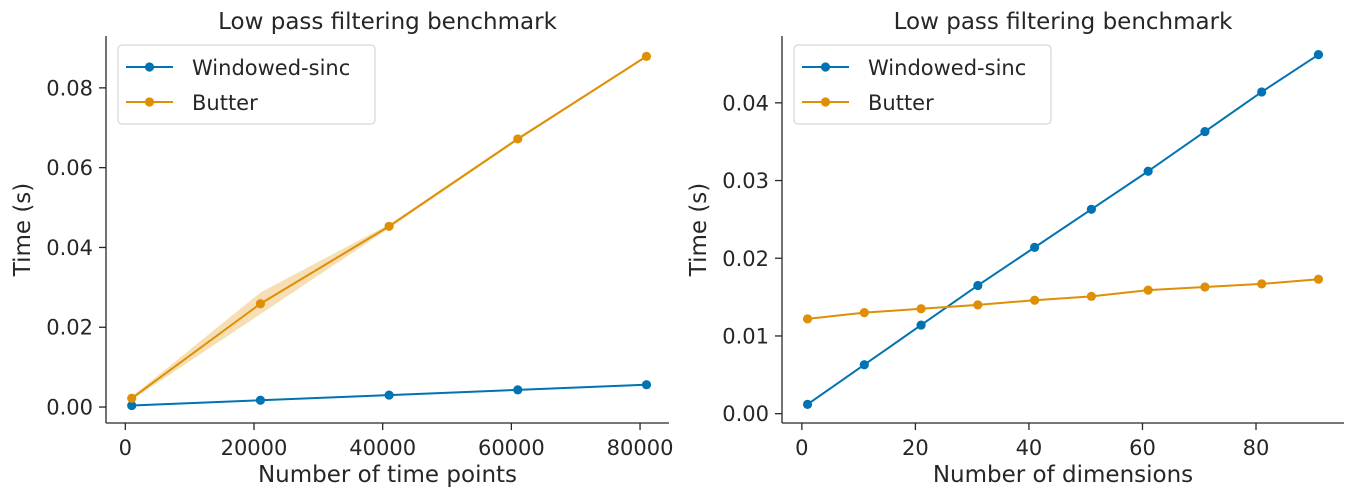 This screenshot has width=1355, height=499. What do you see at coordinates (640, 448) in the screenshot?
I see `x-tick-label: 80000` at bounding box center [640, 448].